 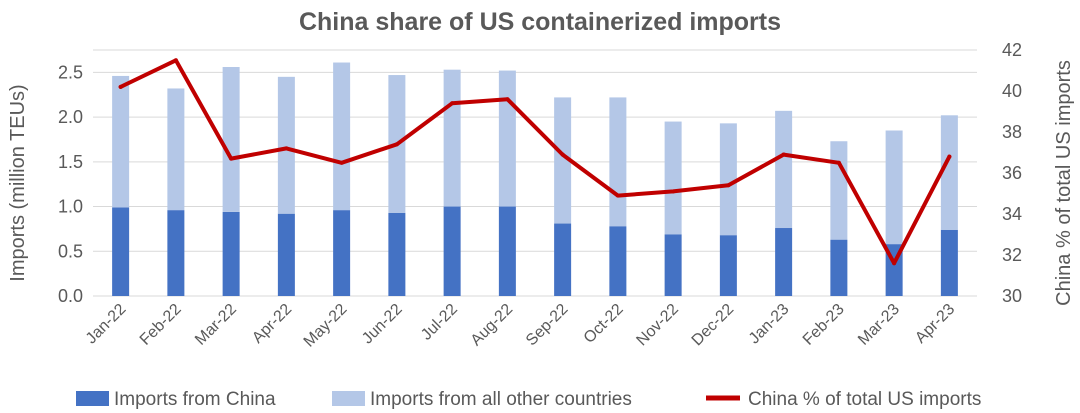 What do you see at coordinates (879, 325) in the screenshot?
I see `x-tick-label: Mar-23` at bounding box center [879, 325].